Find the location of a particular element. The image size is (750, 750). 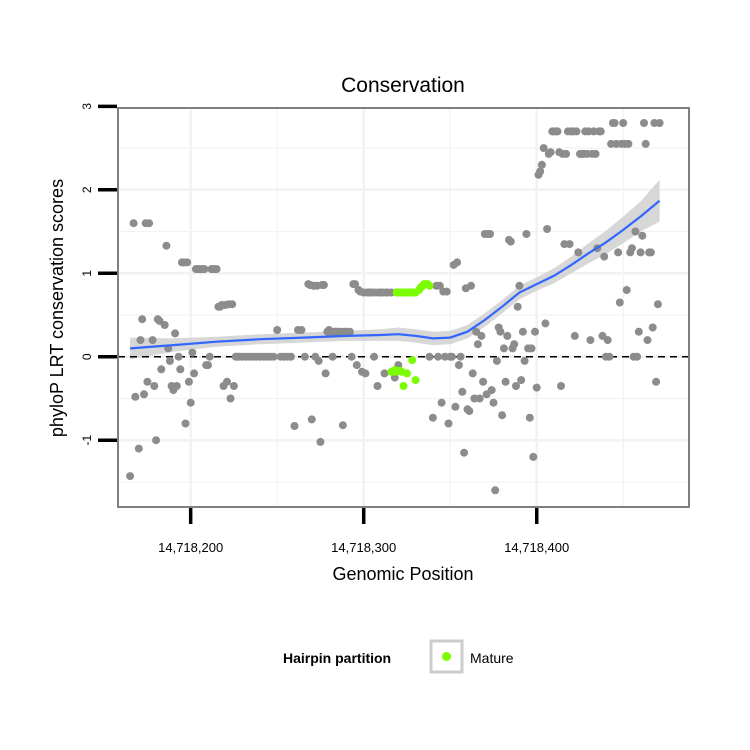

y-tick-label: -1 is located at coordinates (87, 440).